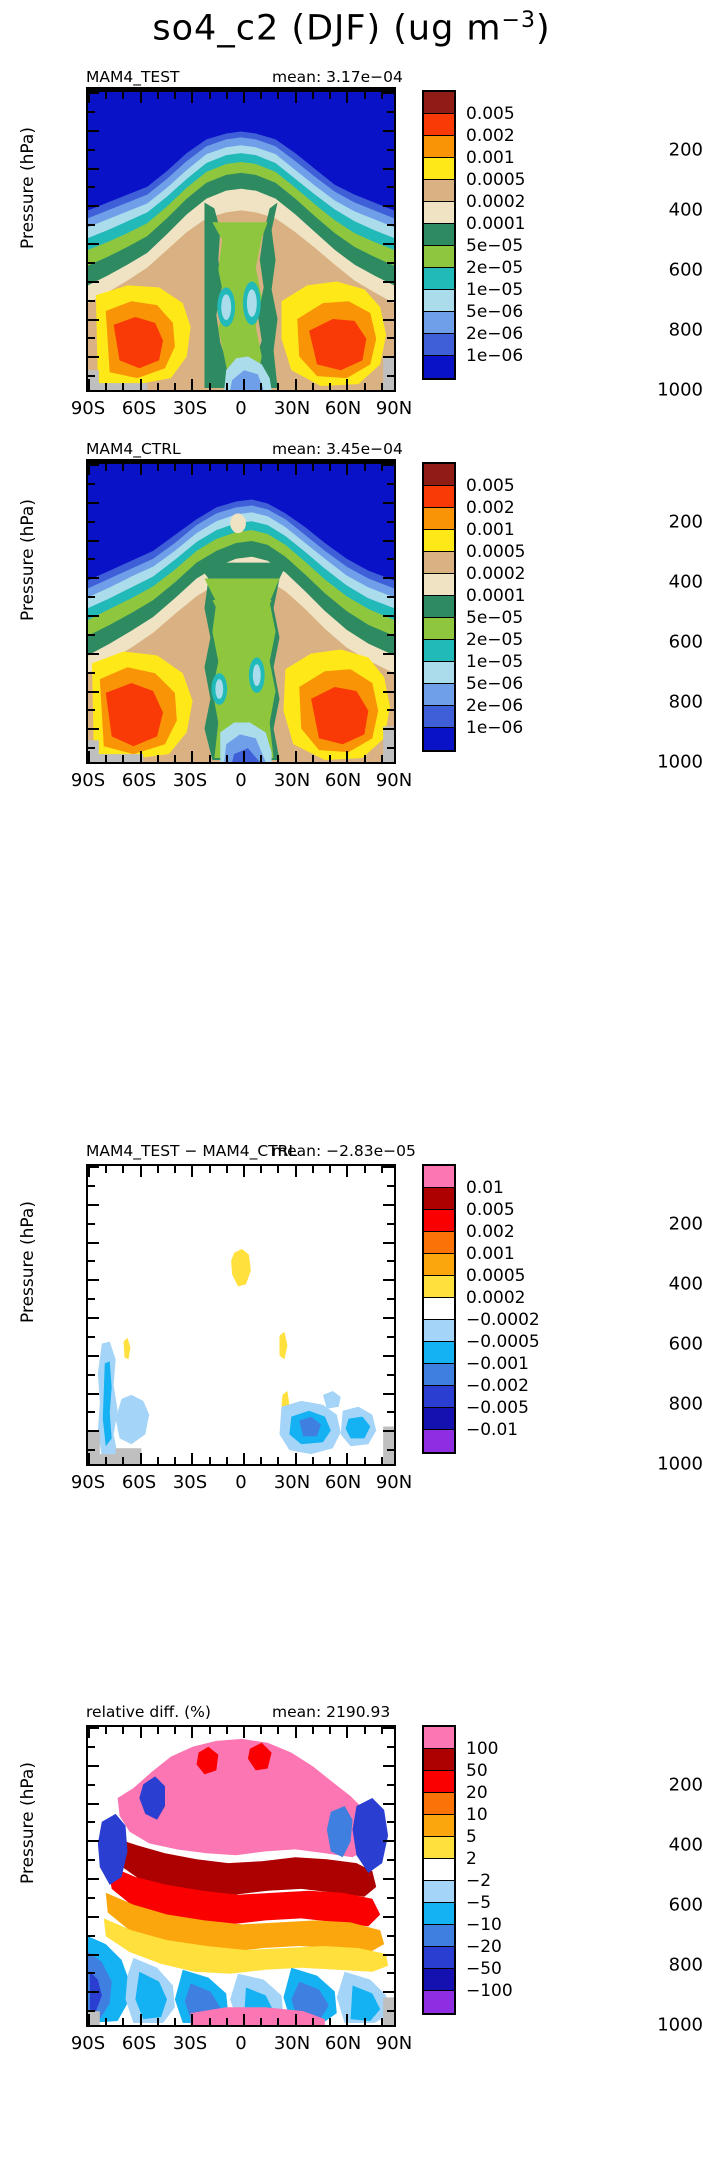 Image resolution: width=703 pixels, height=2175 pixels. Describe the element at coordinates (484, 1969) in the screenshot. I see `colorbar-reldiff-label: −50` at that location.